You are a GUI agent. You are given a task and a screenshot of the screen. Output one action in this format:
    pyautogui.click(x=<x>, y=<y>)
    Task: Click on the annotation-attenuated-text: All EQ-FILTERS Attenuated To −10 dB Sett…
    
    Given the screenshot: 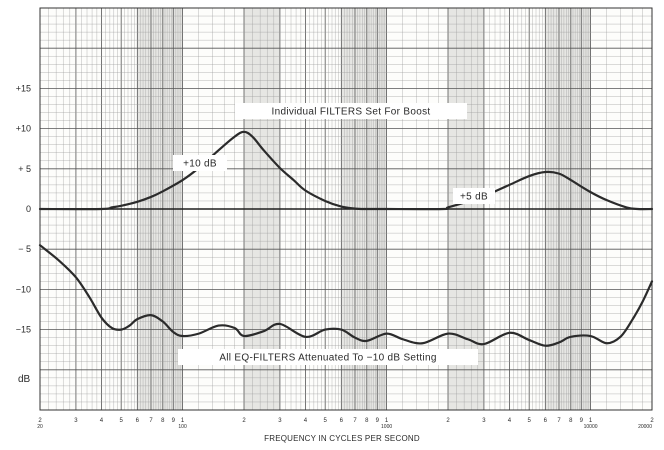 What is the action you would take?
    pyautogui.click(x=327, y=358)
    